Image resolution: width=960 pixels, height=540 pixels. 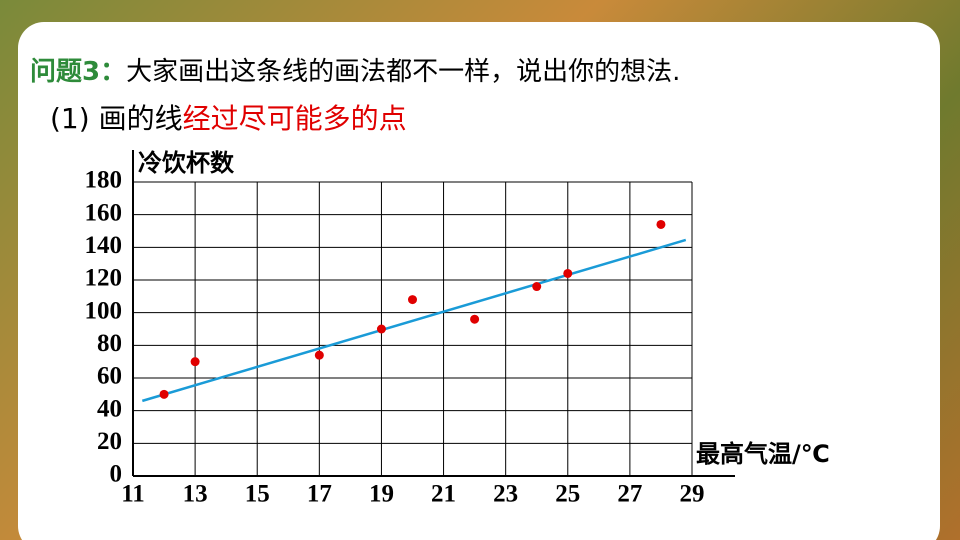 I want to click on x-tick-label: 21, so click(x=443, y=494).